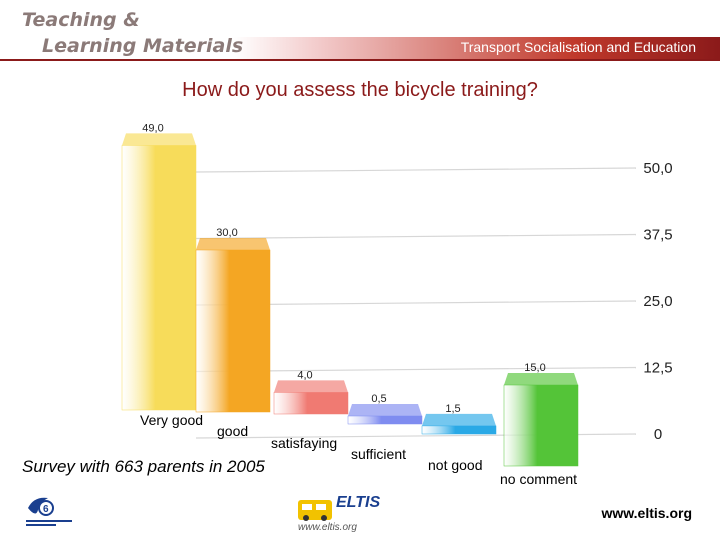  I want to click on category-label: good, so click(233, 431).